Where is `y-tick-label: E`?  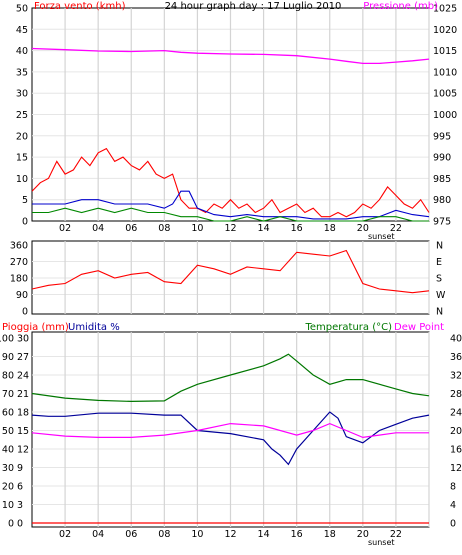
y-tick-label: E is located at coordinates (439, 262).